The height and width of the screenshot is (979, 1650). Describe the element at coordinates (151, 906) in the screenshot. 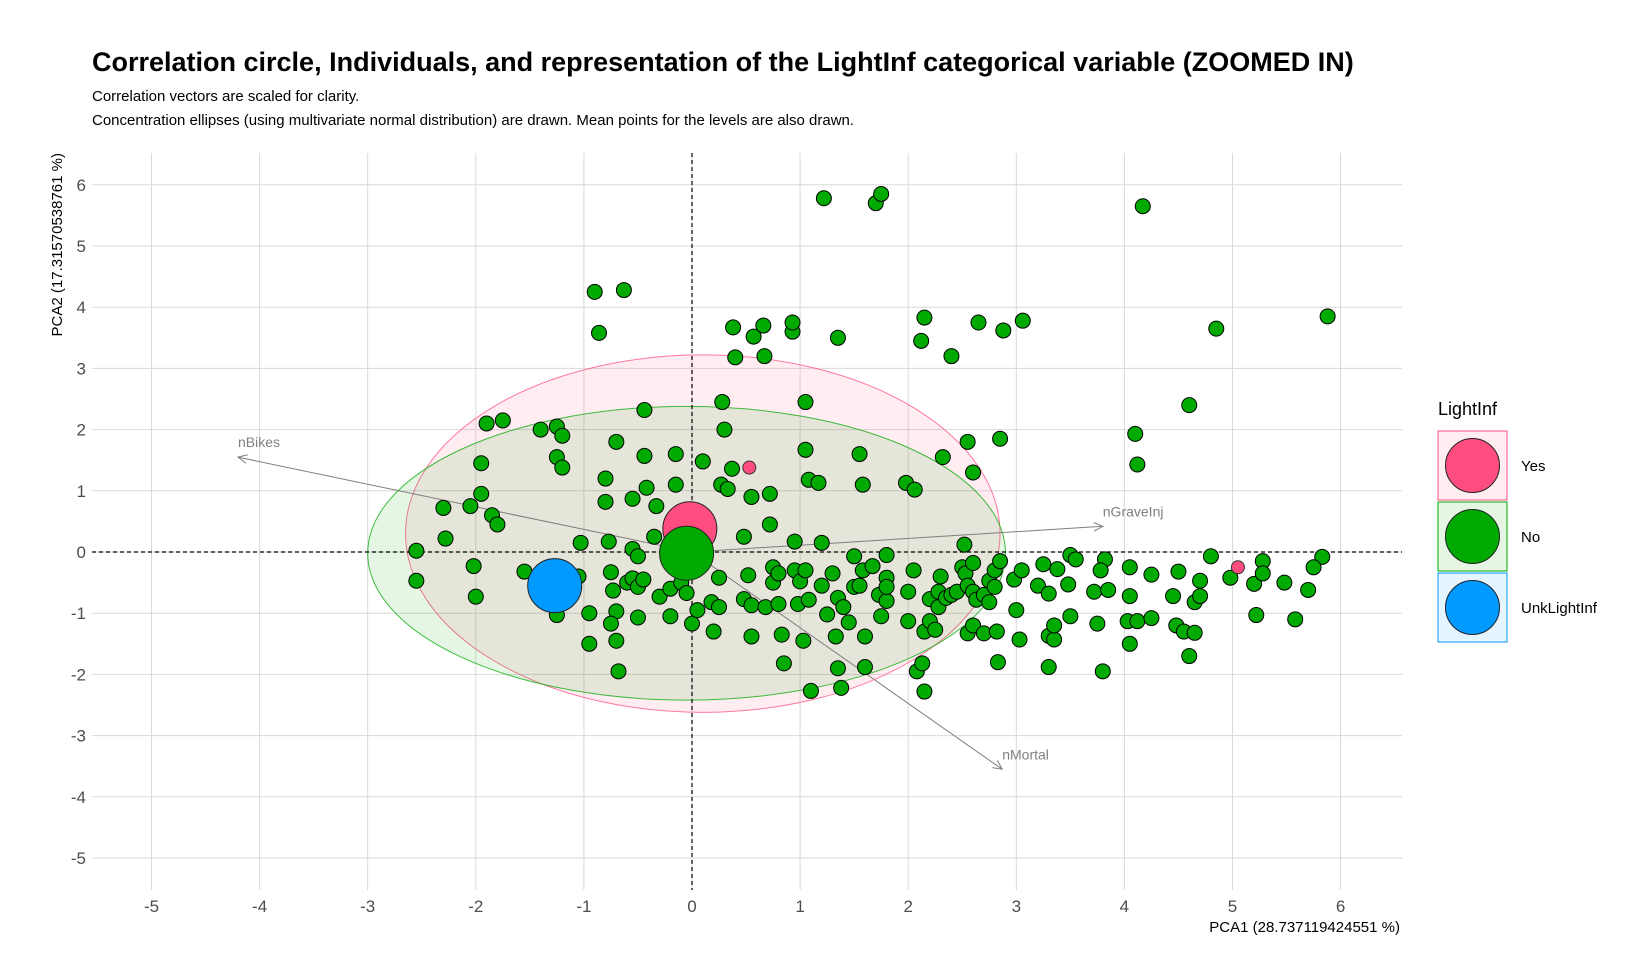

I see `x-tick-label: -5` at that location.